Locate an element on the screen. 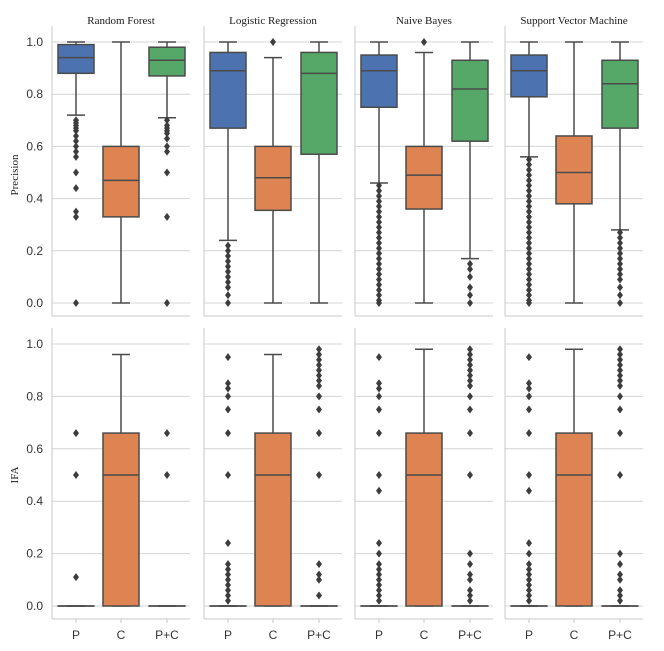  panel-title: Naive Bayes is located at coordinates (424, 21).